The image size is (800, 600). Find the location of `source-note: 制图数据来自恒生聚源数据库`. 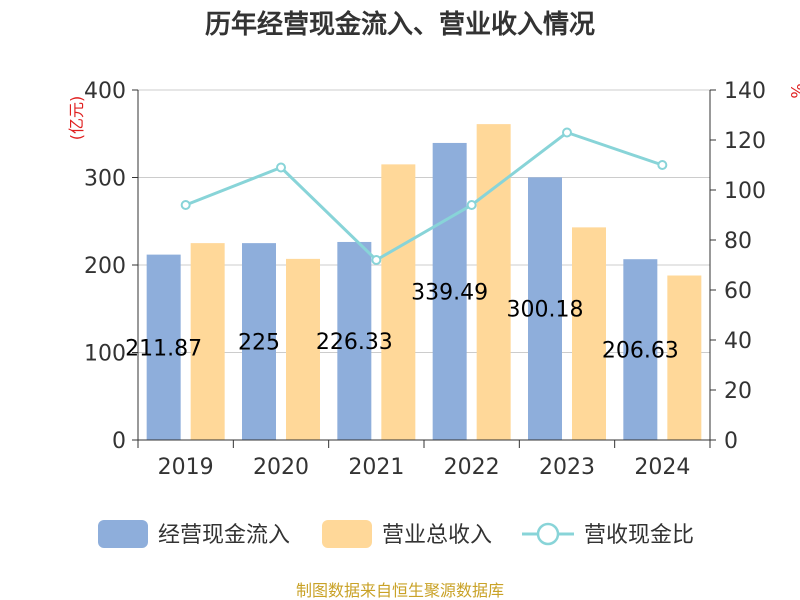

source-note: 制图数据来自恒生聚源数据库 is located at coordinates (400, 590).